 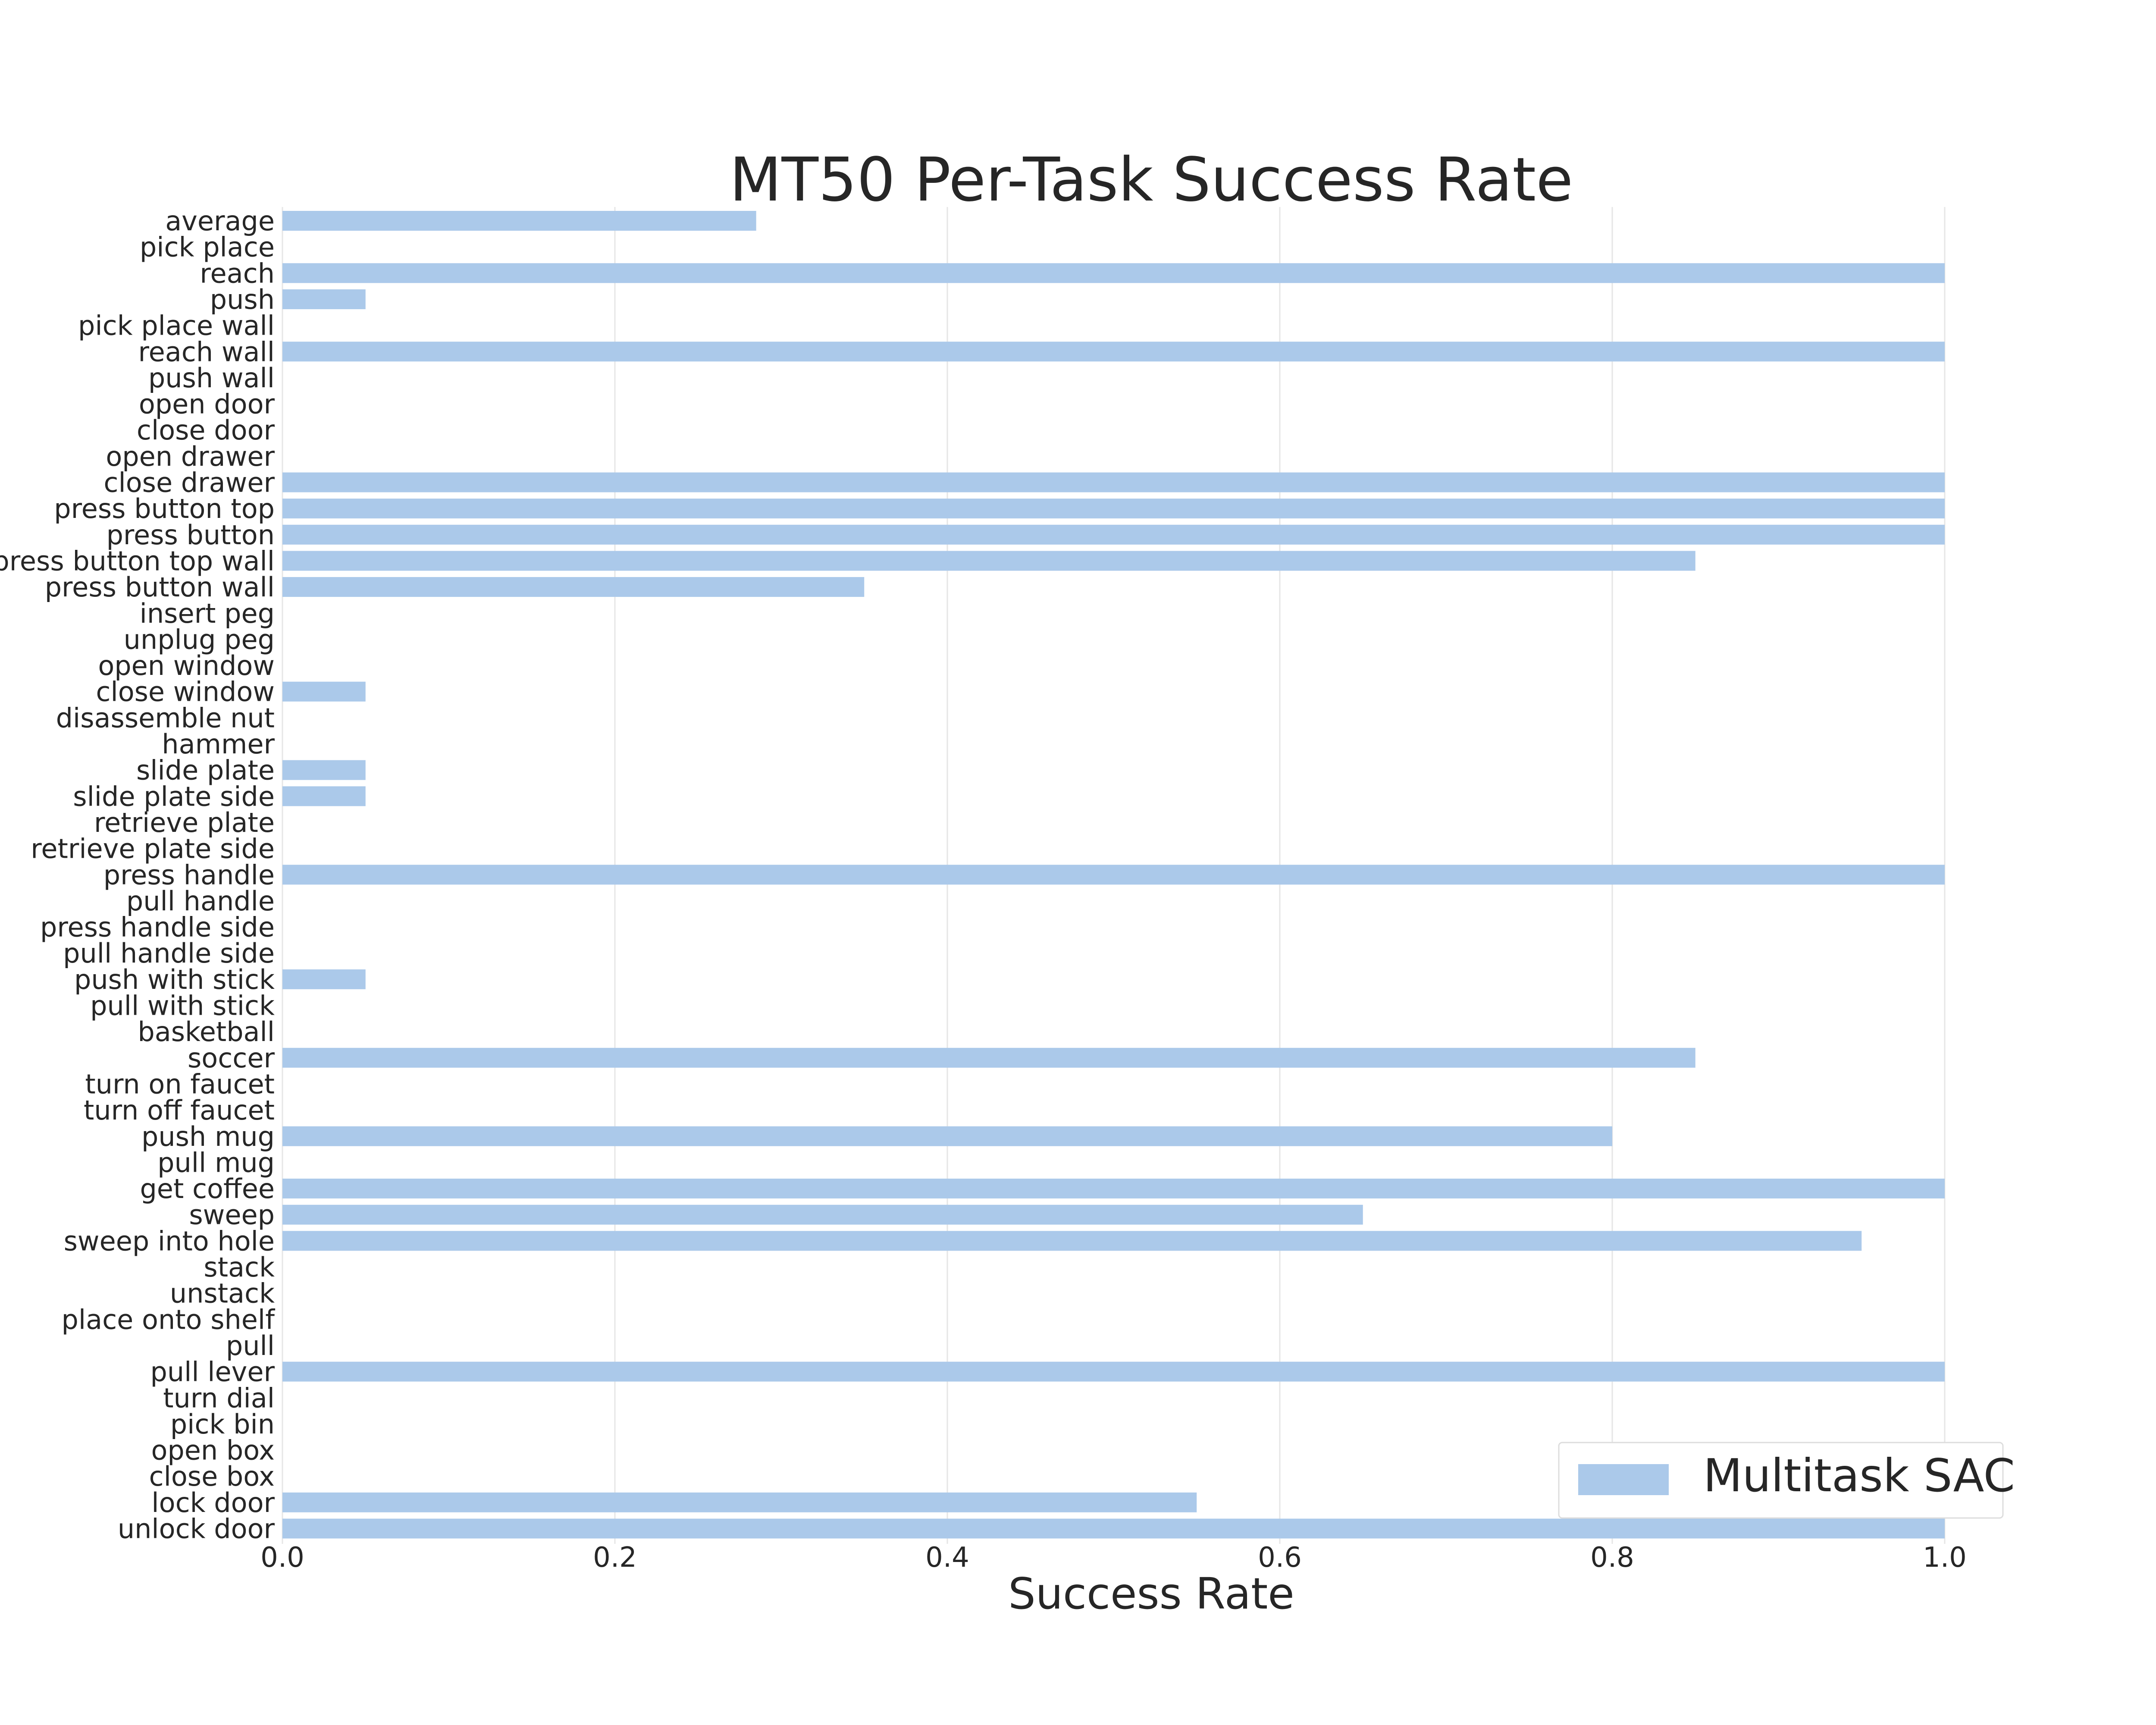 I want to click on category-label-unlock-door: unlock door, so click(x=196, y=1529).